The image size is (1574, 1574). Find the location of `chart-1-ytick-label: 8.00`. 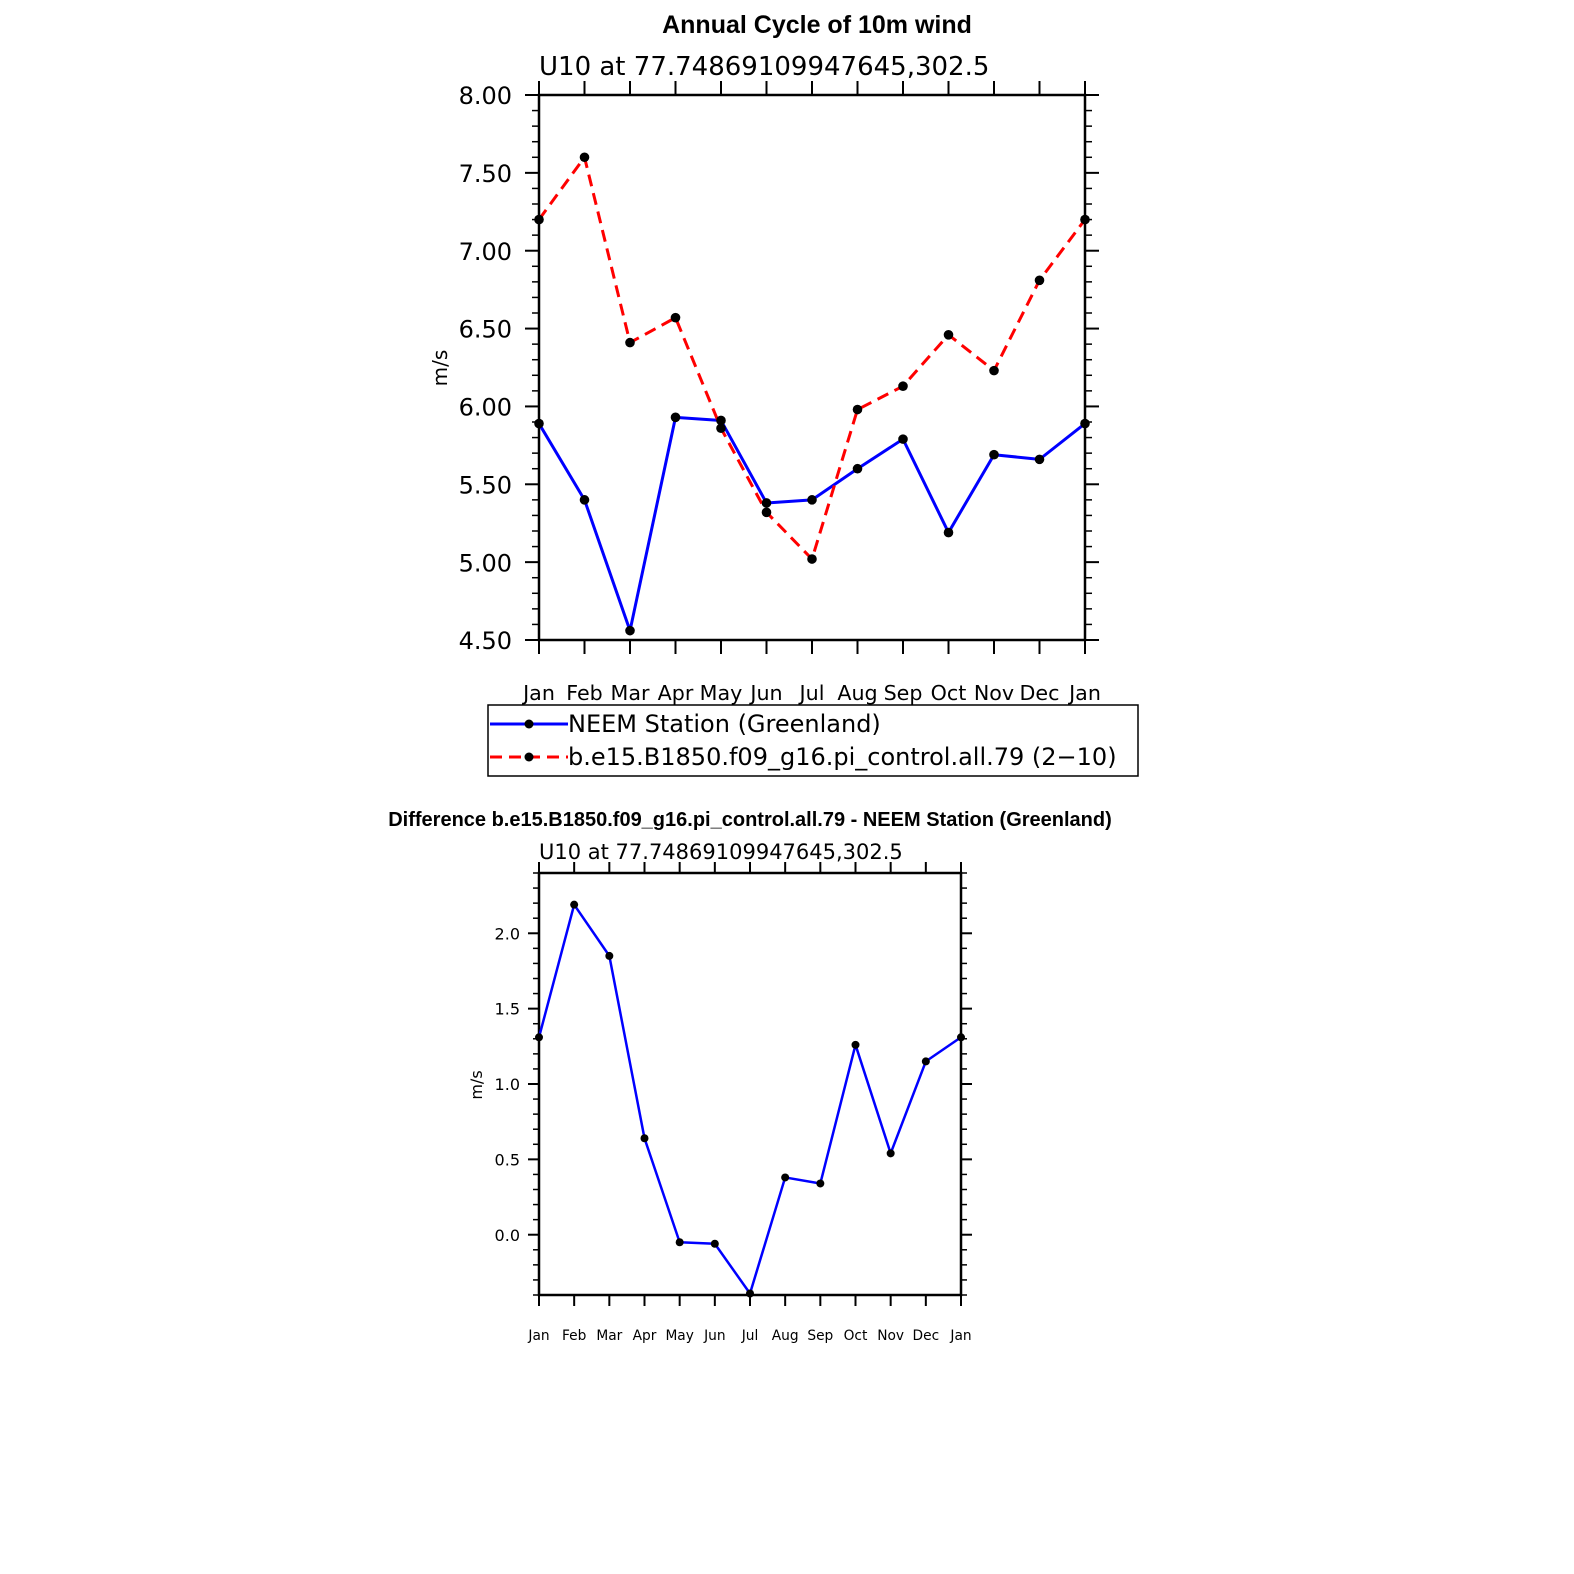

chart-1-ytick-label: 8.00 is located at coordinates (485, 96).